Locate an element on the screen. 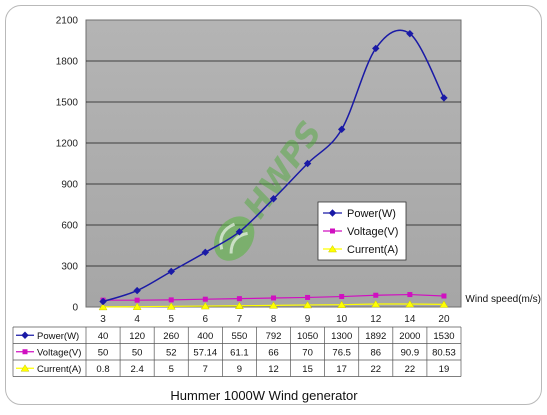 This screenshot has height=415, width=547. data-label: 400 is located at coordinates (205, 336).